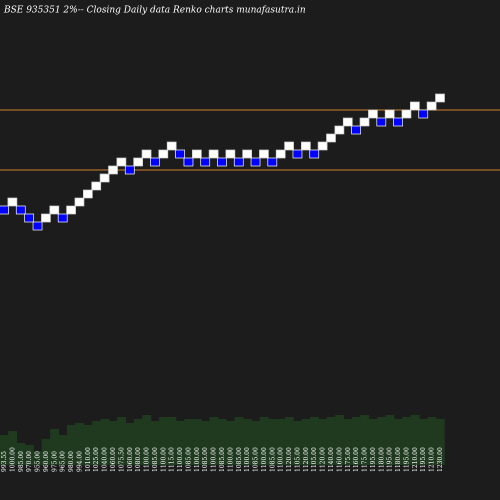 The height and width of the screenshot is (500, 500). Describe the element at coordinates (356, 459) in the screenshot. I see `x-tick-label: 1160.00` at that location.